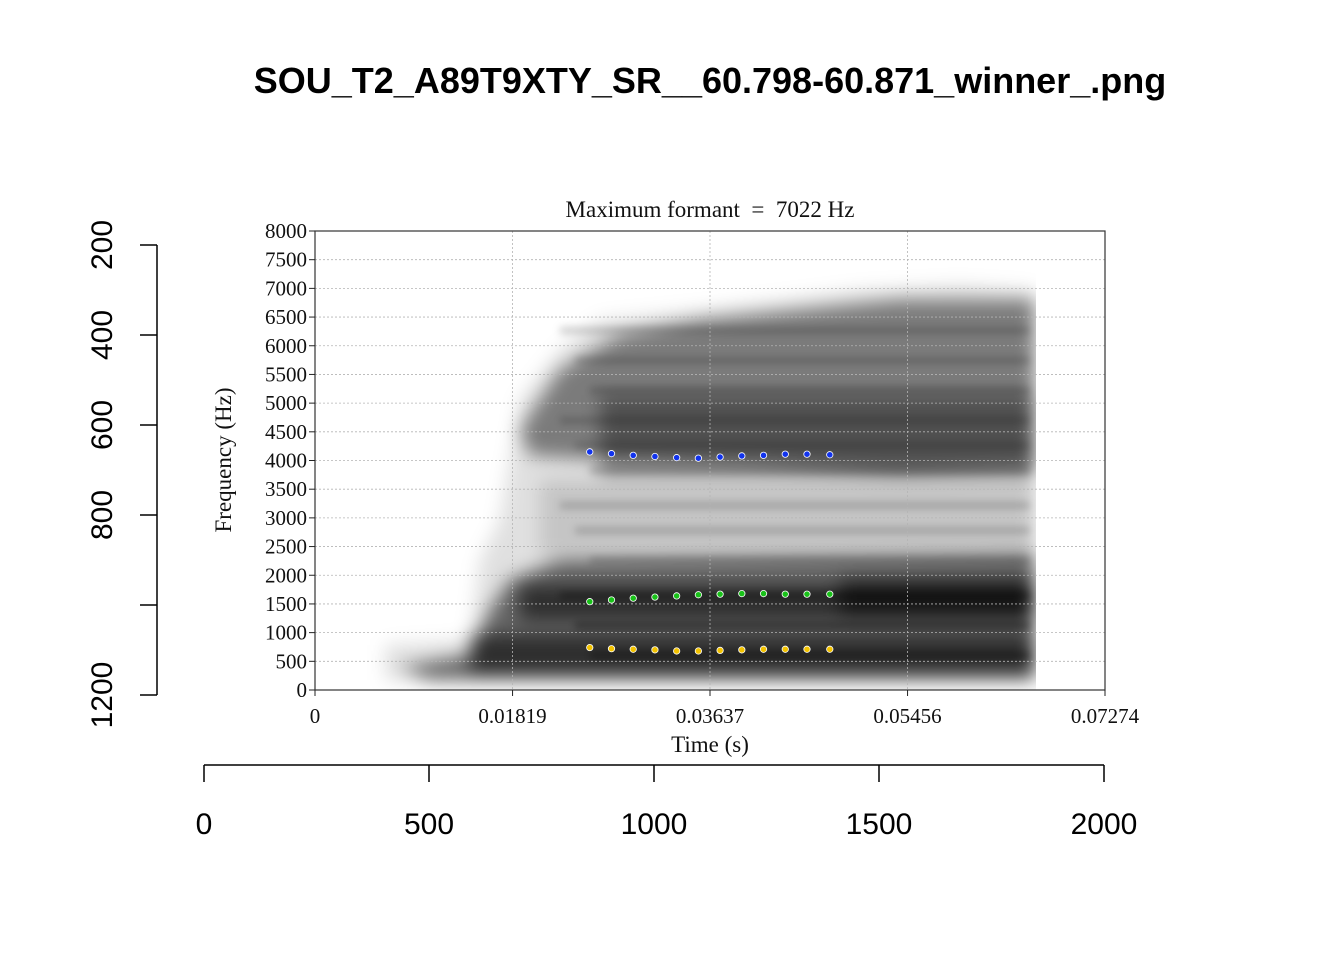 The image size is (1344, 965). What do you see at coordinates (1104, 824) in the screenshot?
I see `outer-bottom-tick-label: 2000` at bounding box center [1104, 824].